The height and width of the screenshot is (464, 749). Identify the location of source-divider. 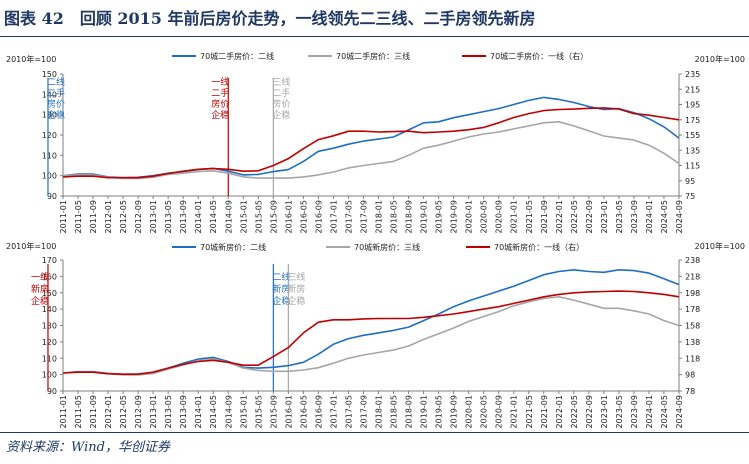
(374, 432).